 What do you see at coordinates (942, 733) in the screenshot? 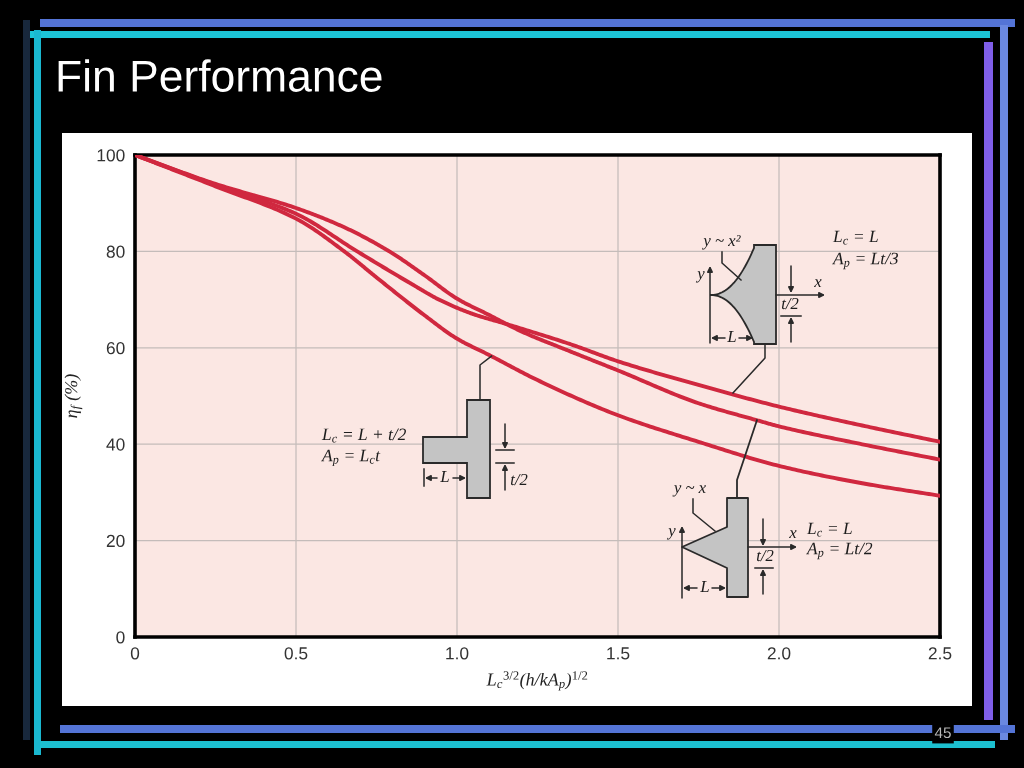
I see `text: 45` at bounding box center [942, 733].